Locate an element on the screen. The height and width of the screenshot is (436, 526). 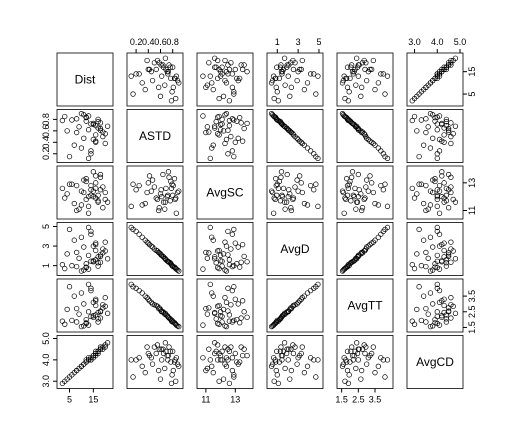
variable-label: Dist is located at coordinates (85, 80).